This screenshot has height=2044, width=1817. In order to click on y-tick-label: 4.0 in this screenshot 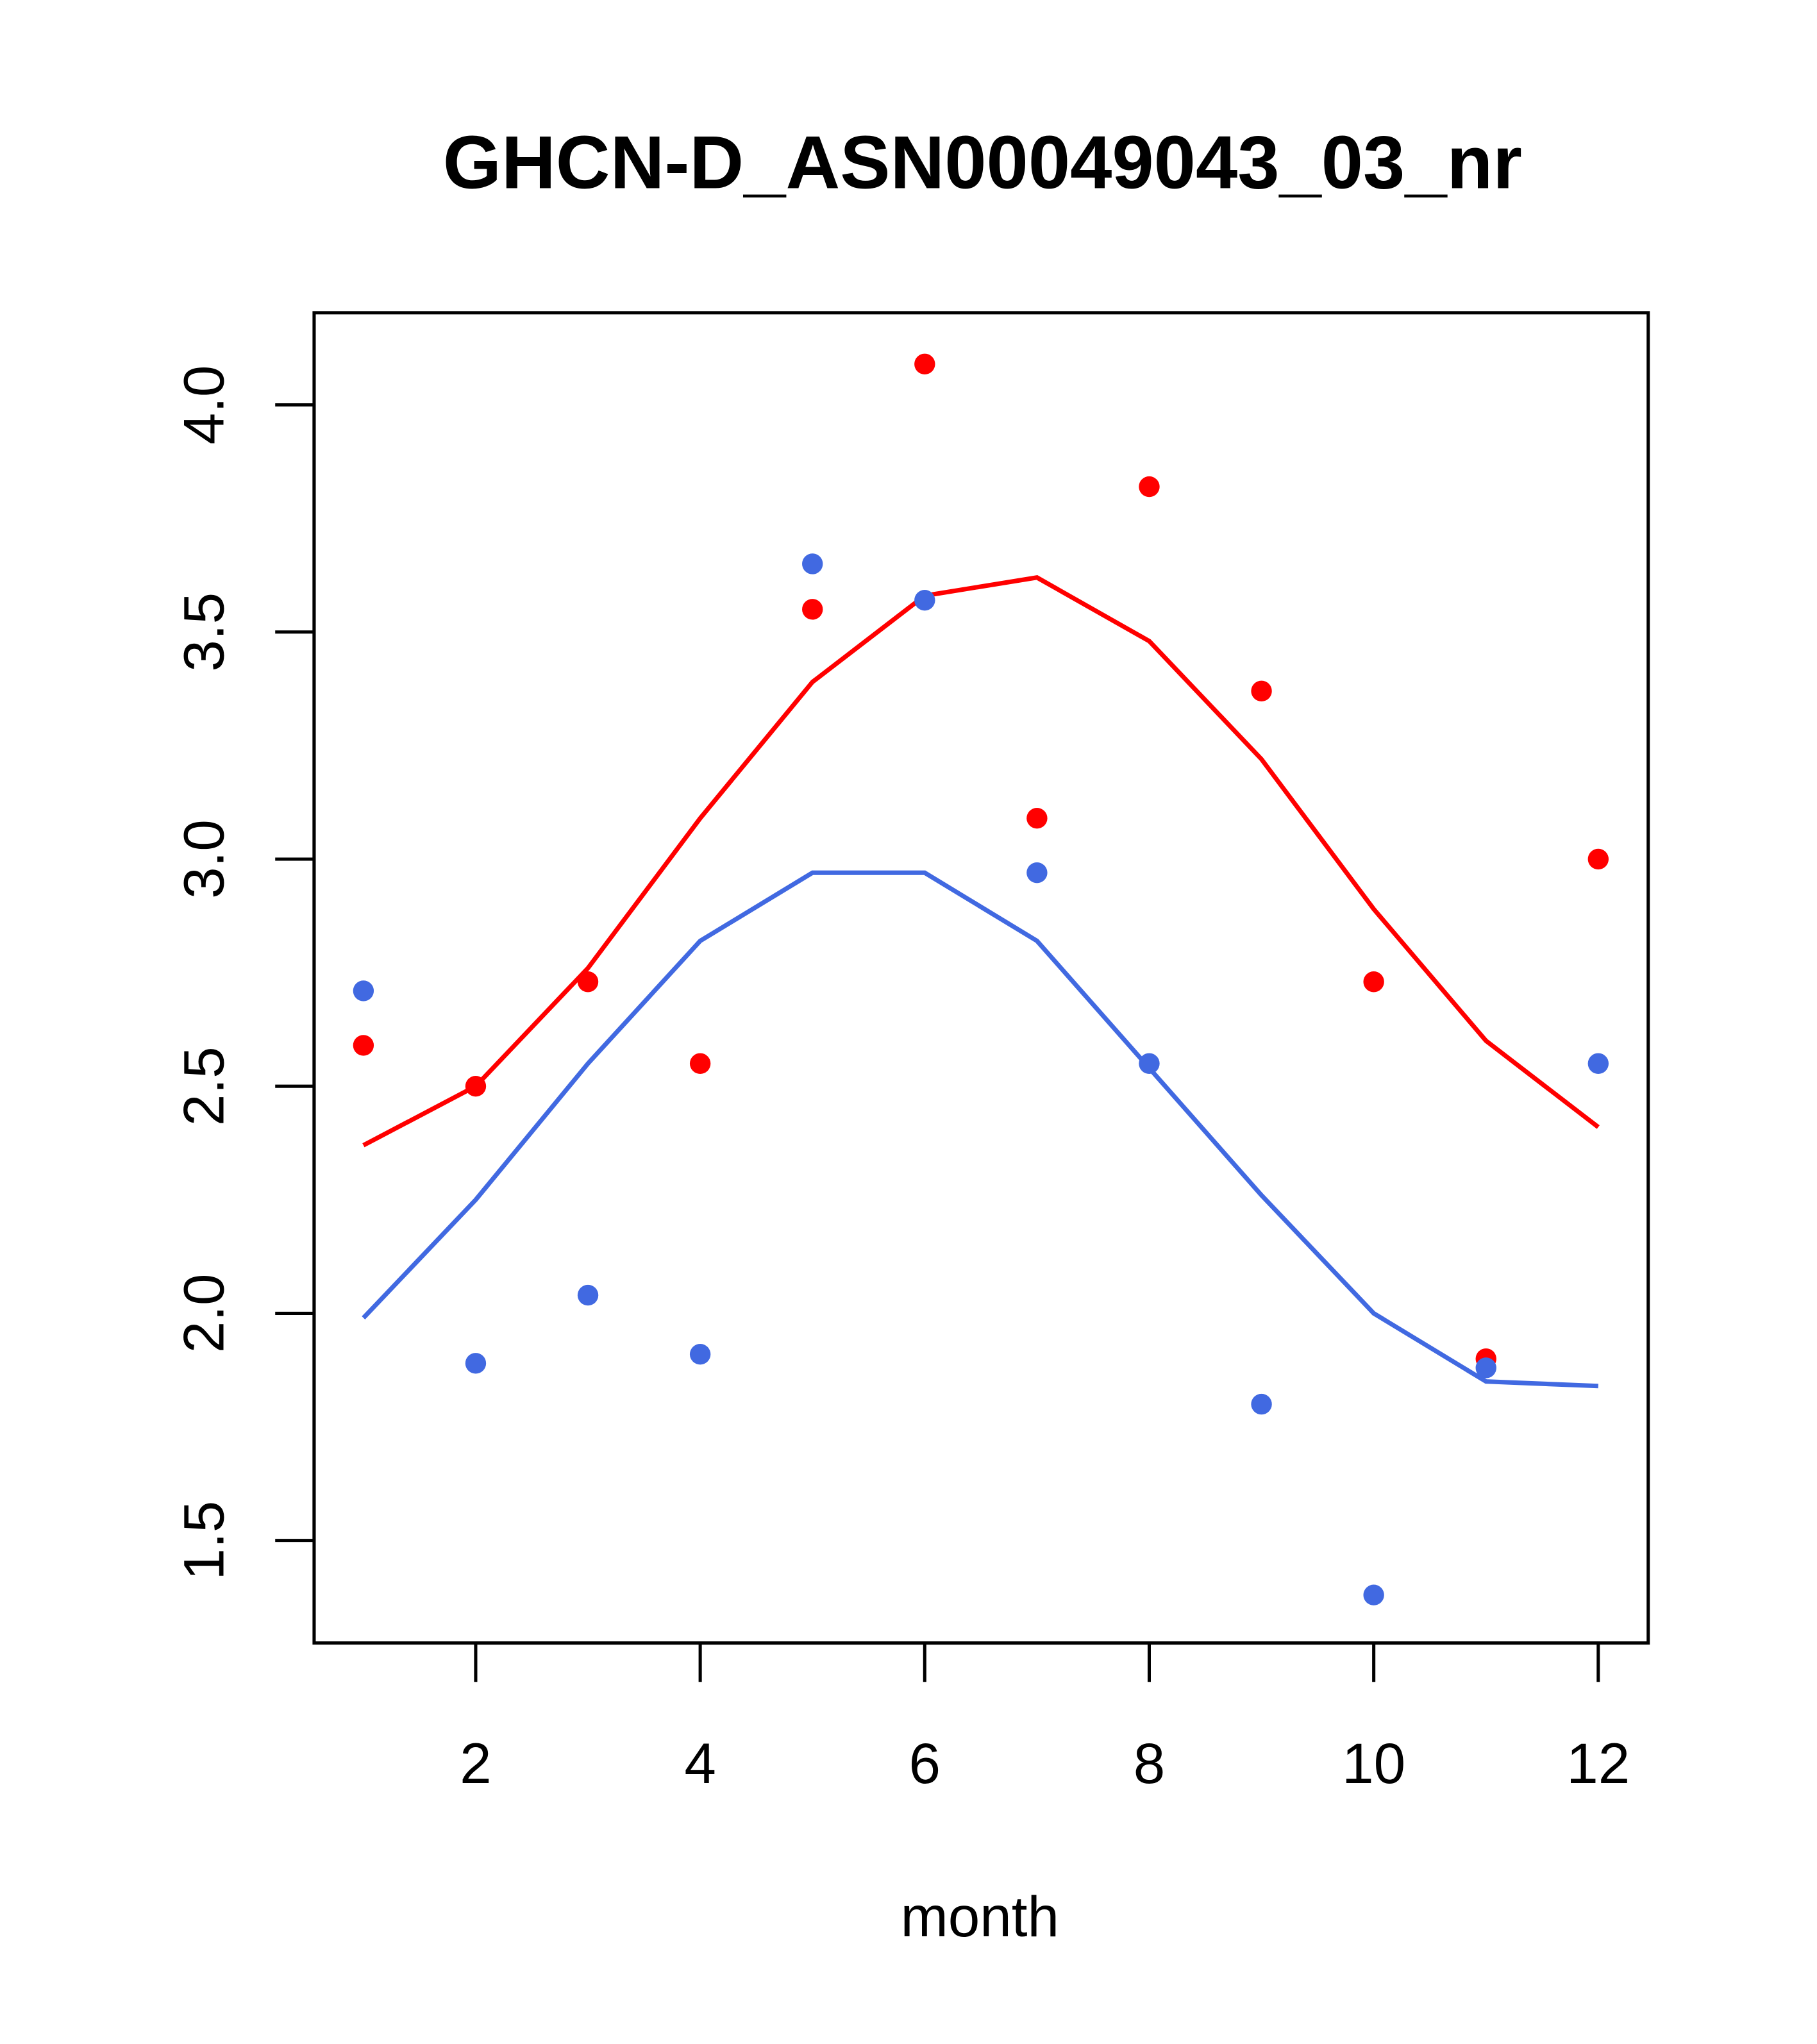, I will do `click(203, 405)`.